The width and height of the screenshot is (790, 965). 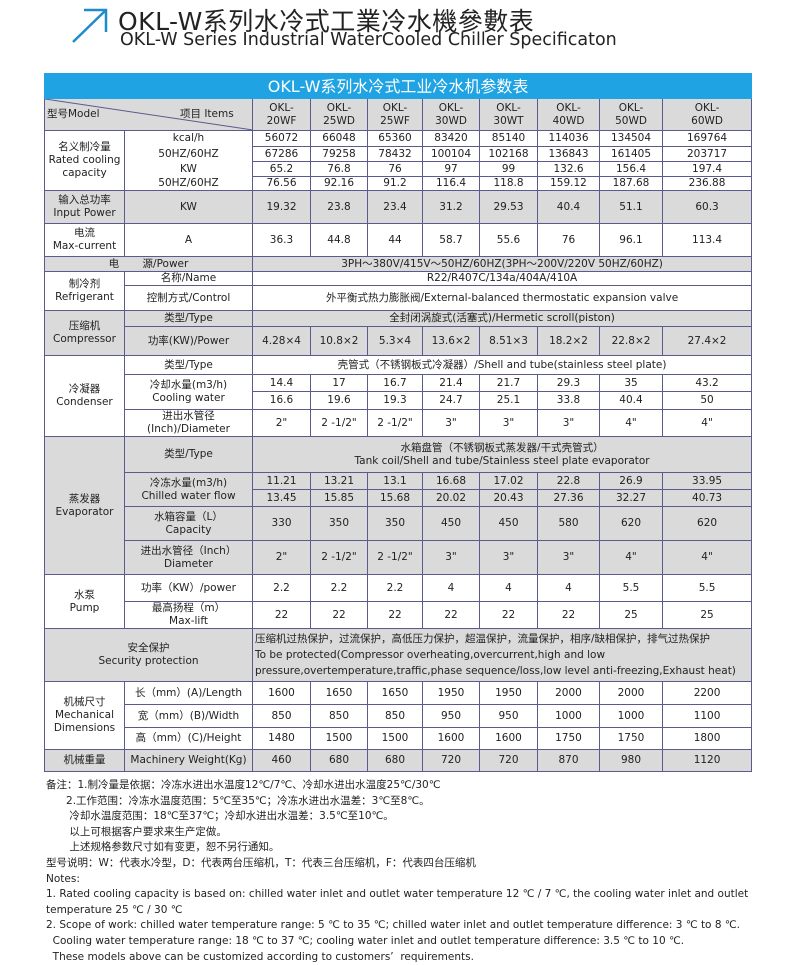 What do you see at coordinates (188, 716) in the screenshot?
I see `table-cell: 宽（mm）(B)/Width` at bounding box center [188, 716].